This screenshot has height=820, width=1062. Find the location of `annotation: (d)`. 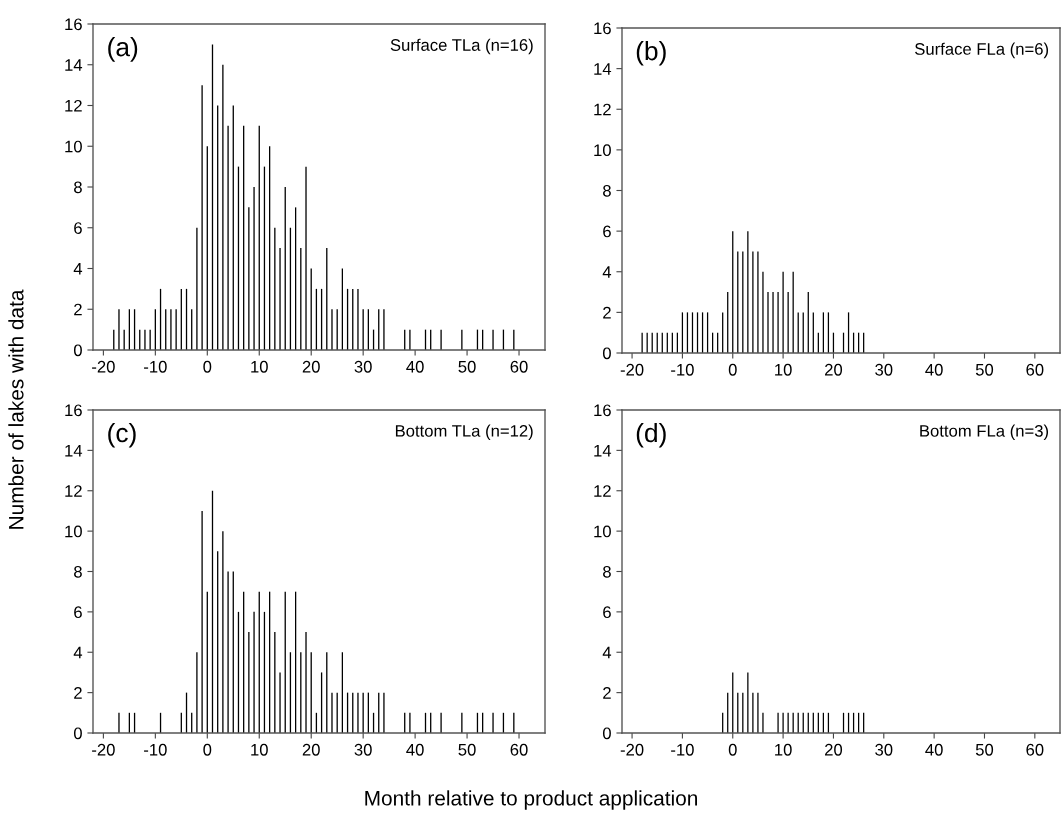

annotation: (d) is located at coordinates (651, 435).